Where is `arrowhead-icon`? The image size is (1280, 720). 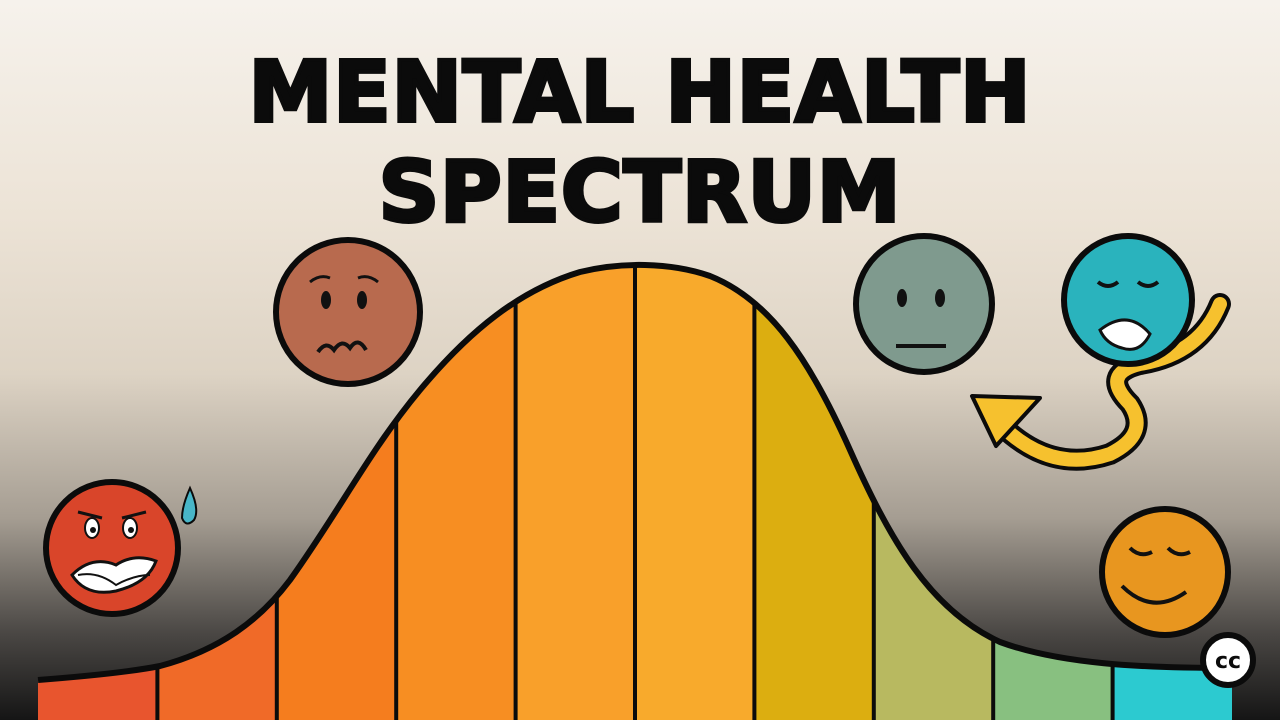 arrowhead-icon is located at coordinates (1006, 421).